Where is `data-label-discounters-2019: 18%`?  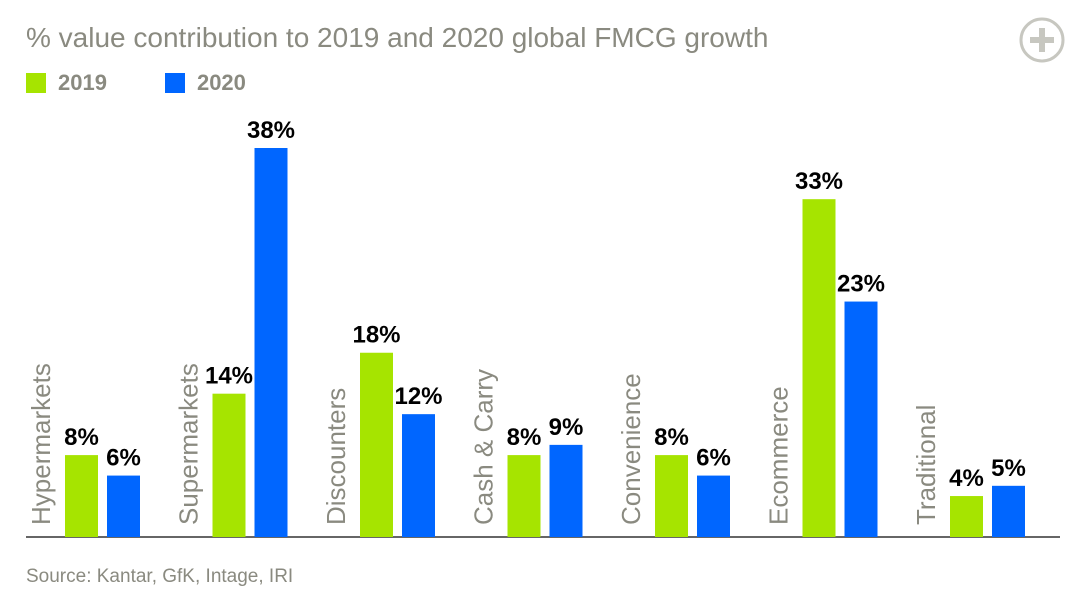 data-label-discounters-2019: 18% is located at coordinates (376, 335).